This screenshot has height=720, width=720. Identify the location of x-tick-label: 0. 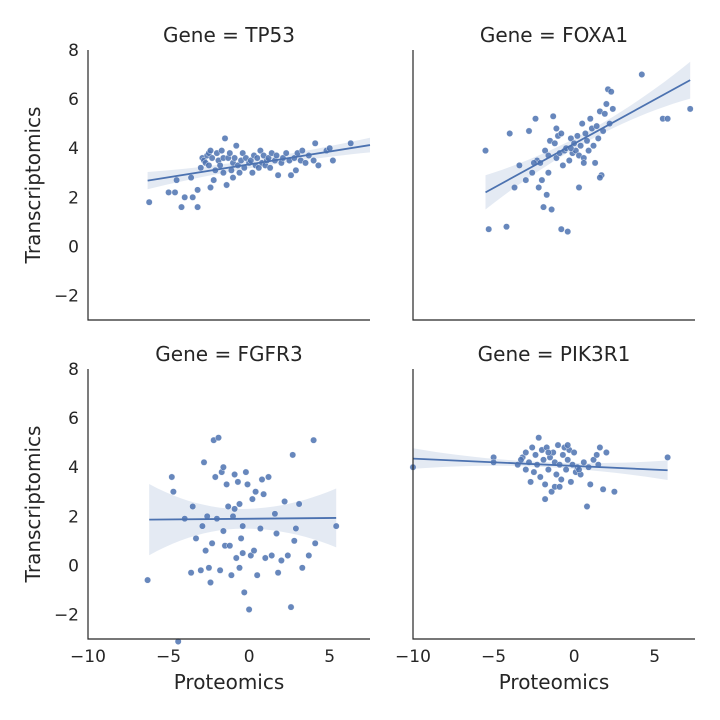
(574, 657).